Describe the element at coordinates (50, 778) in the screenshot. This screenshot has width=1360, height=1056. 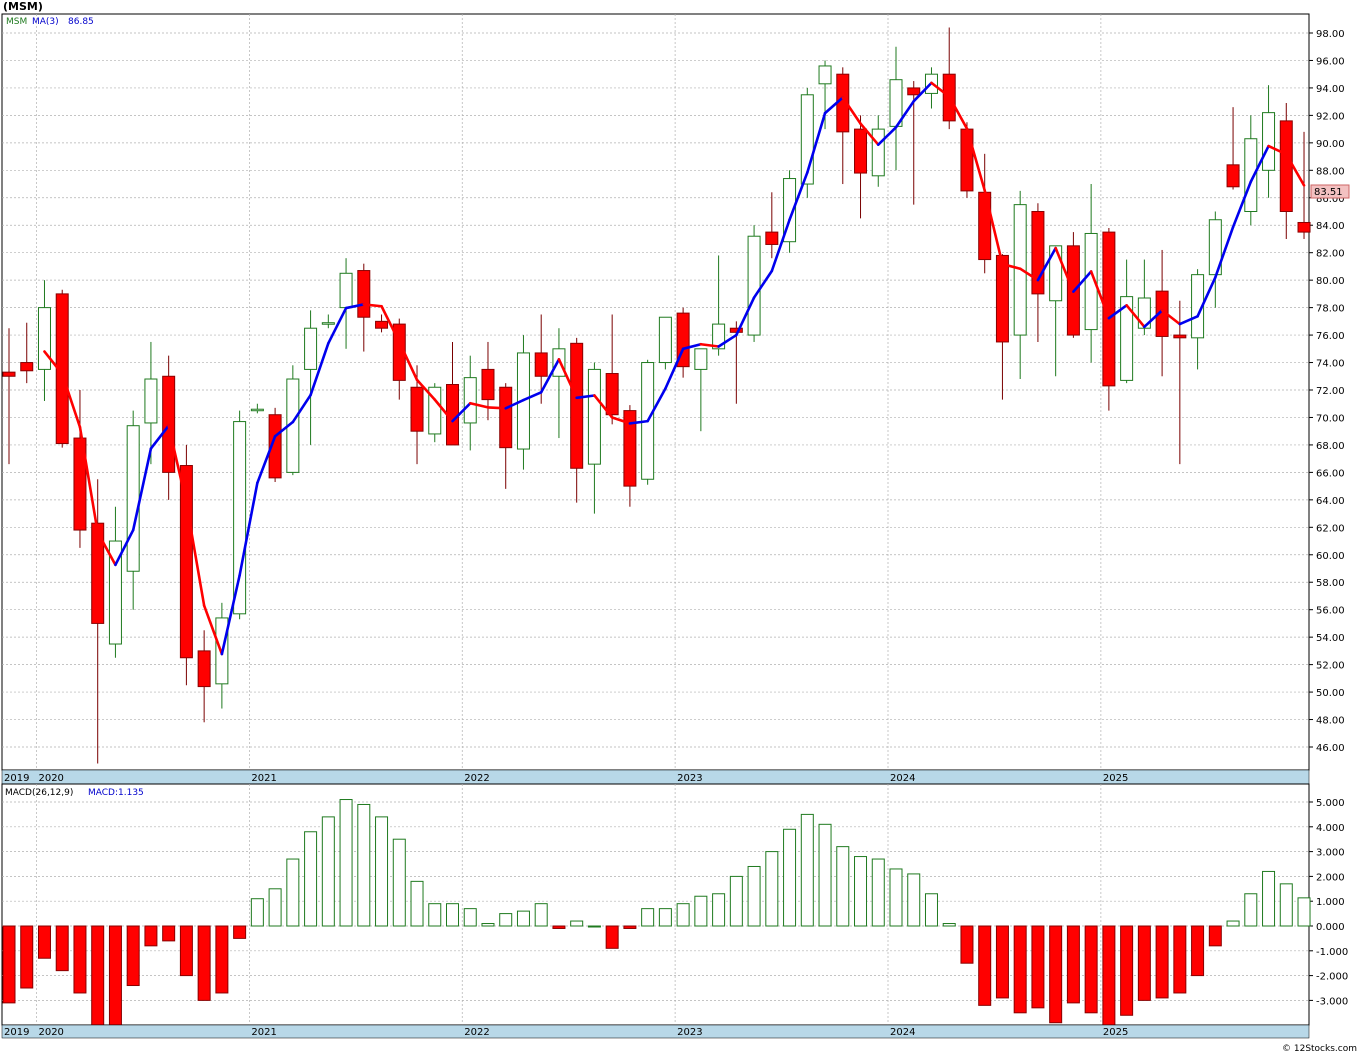
I see `price-x-label: 2020` at that location.